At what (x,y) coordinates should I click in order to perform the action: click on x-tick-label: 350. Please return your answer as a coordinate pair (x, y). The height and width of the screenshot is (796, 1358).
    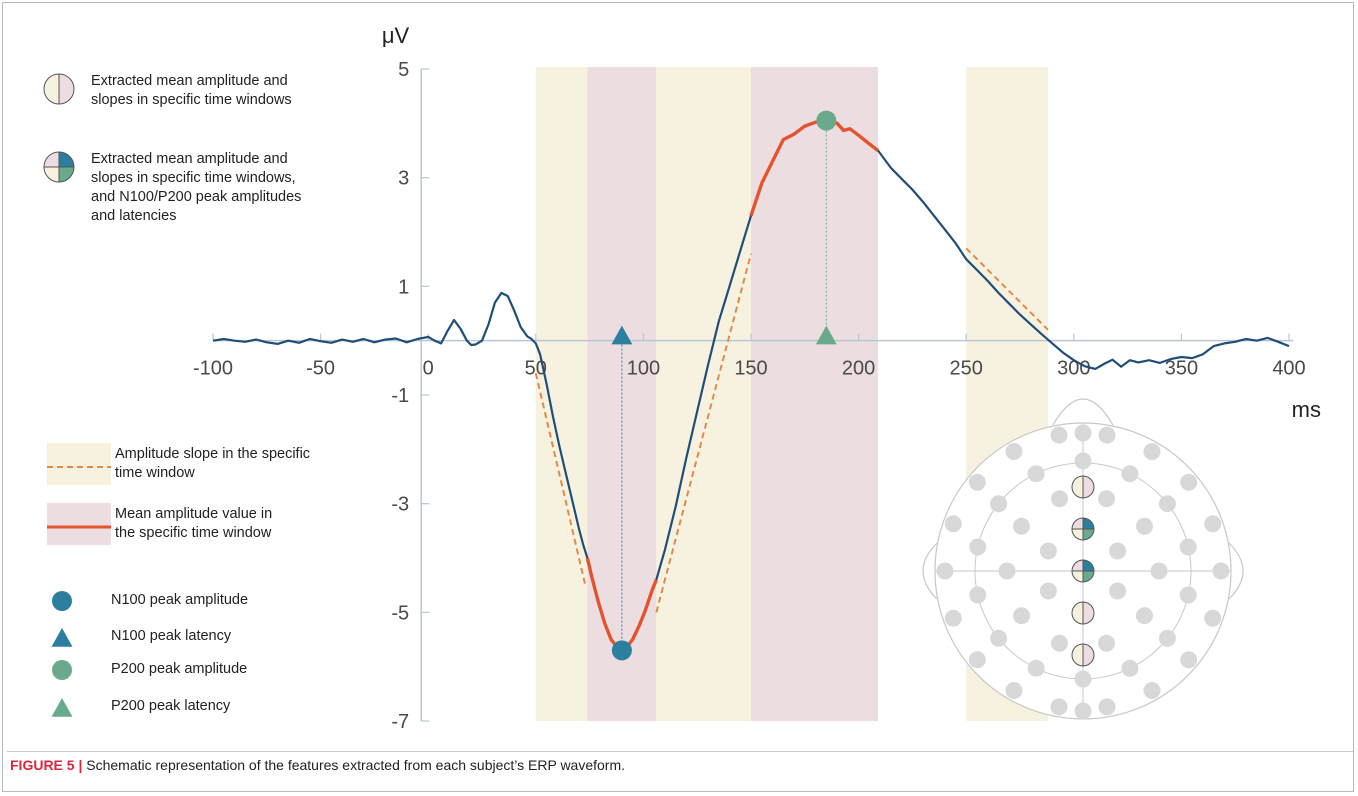
    Looking at the image, I should click on (1181, 369).